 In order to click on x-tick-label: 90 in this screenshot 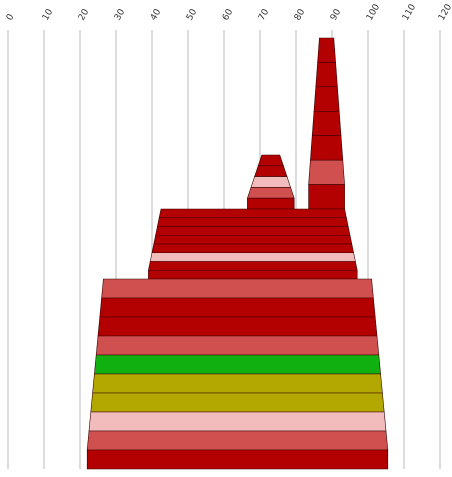, I will do `click(336, 14)`.